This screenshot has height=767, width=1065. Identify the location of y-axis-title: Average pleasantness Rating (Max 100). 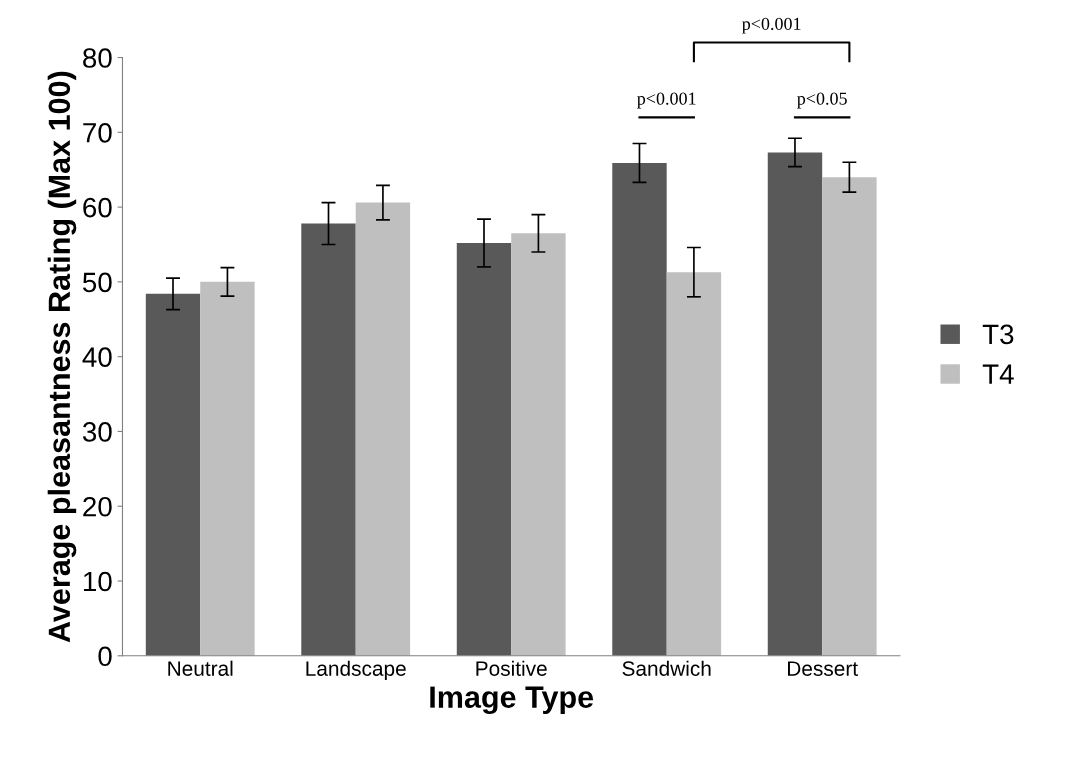
(62, 357).